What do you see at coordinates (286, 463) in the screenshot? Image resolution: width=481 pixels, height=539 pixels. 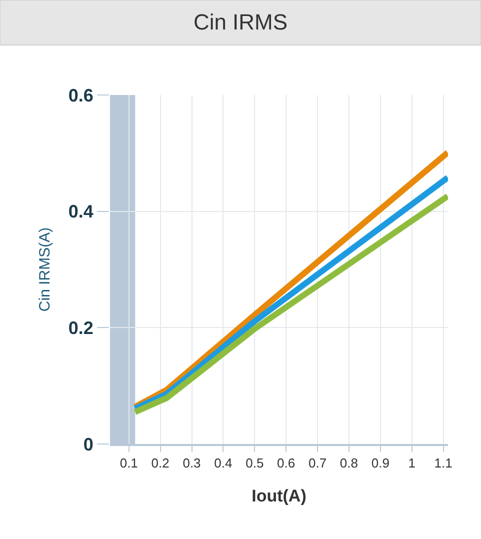 I see `x-tick-label: 0.6` at bounding box center [286, 463].